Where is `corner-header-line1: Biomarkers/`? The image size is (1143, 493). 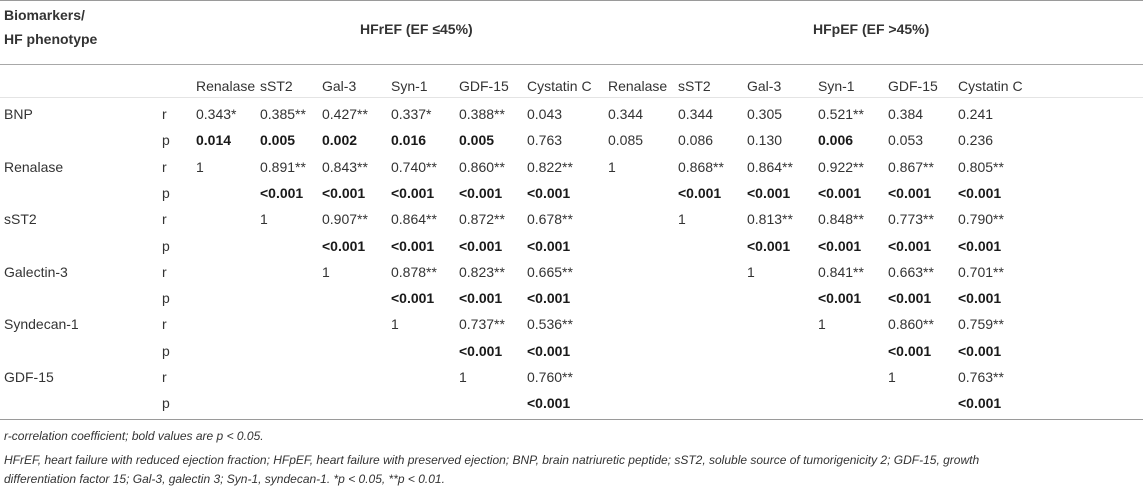
corner-header-line1: Biomarkers/ is located at coordinates (44, 15).